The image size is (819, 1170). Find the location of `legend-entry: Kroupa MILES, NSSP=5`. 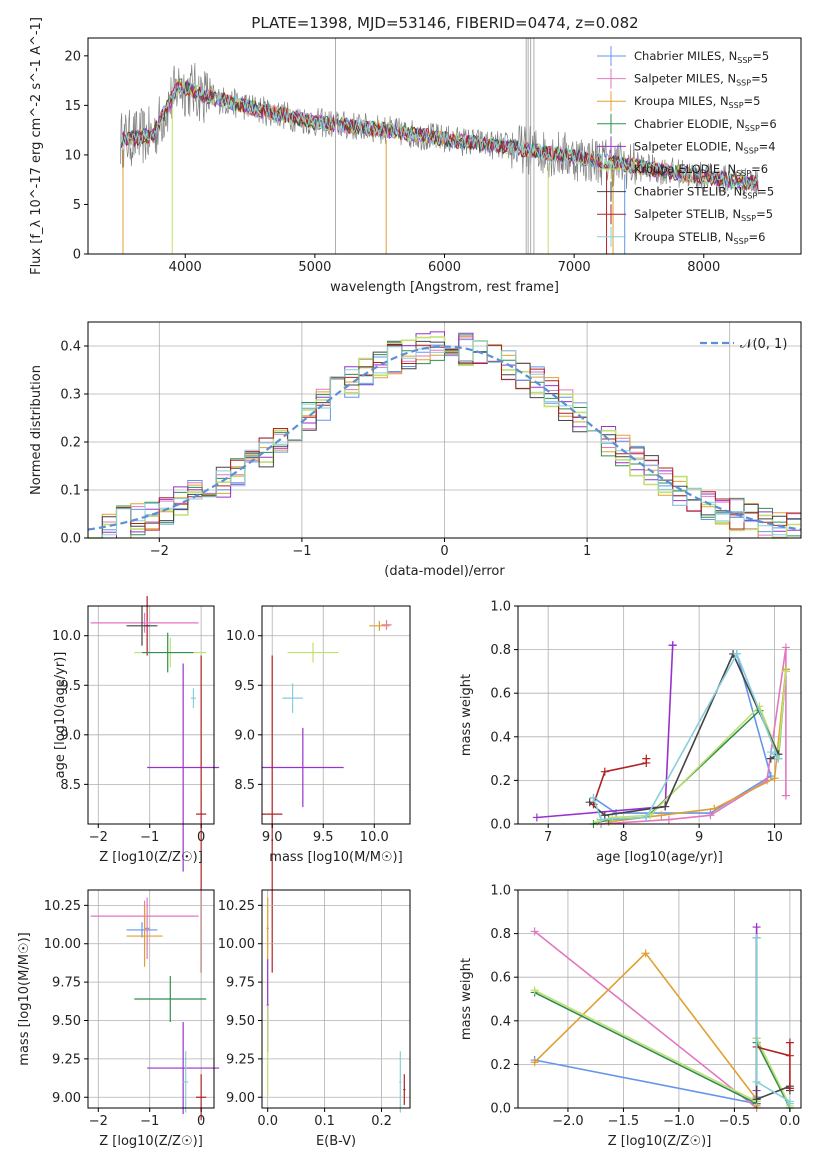

legend-entry: Kroupa MILES, NSSP=5 is located at coordinates (678, 101).